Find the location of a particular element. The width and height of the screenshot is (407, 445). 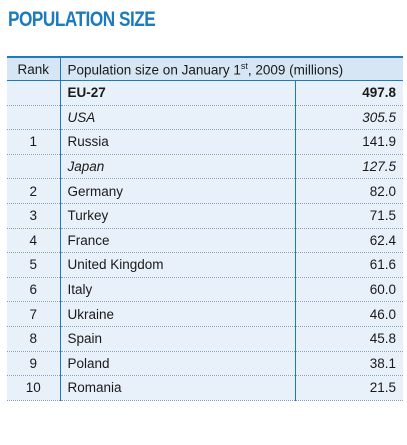

population-value-cell: 127.5 is located at coordinates (348, 167).